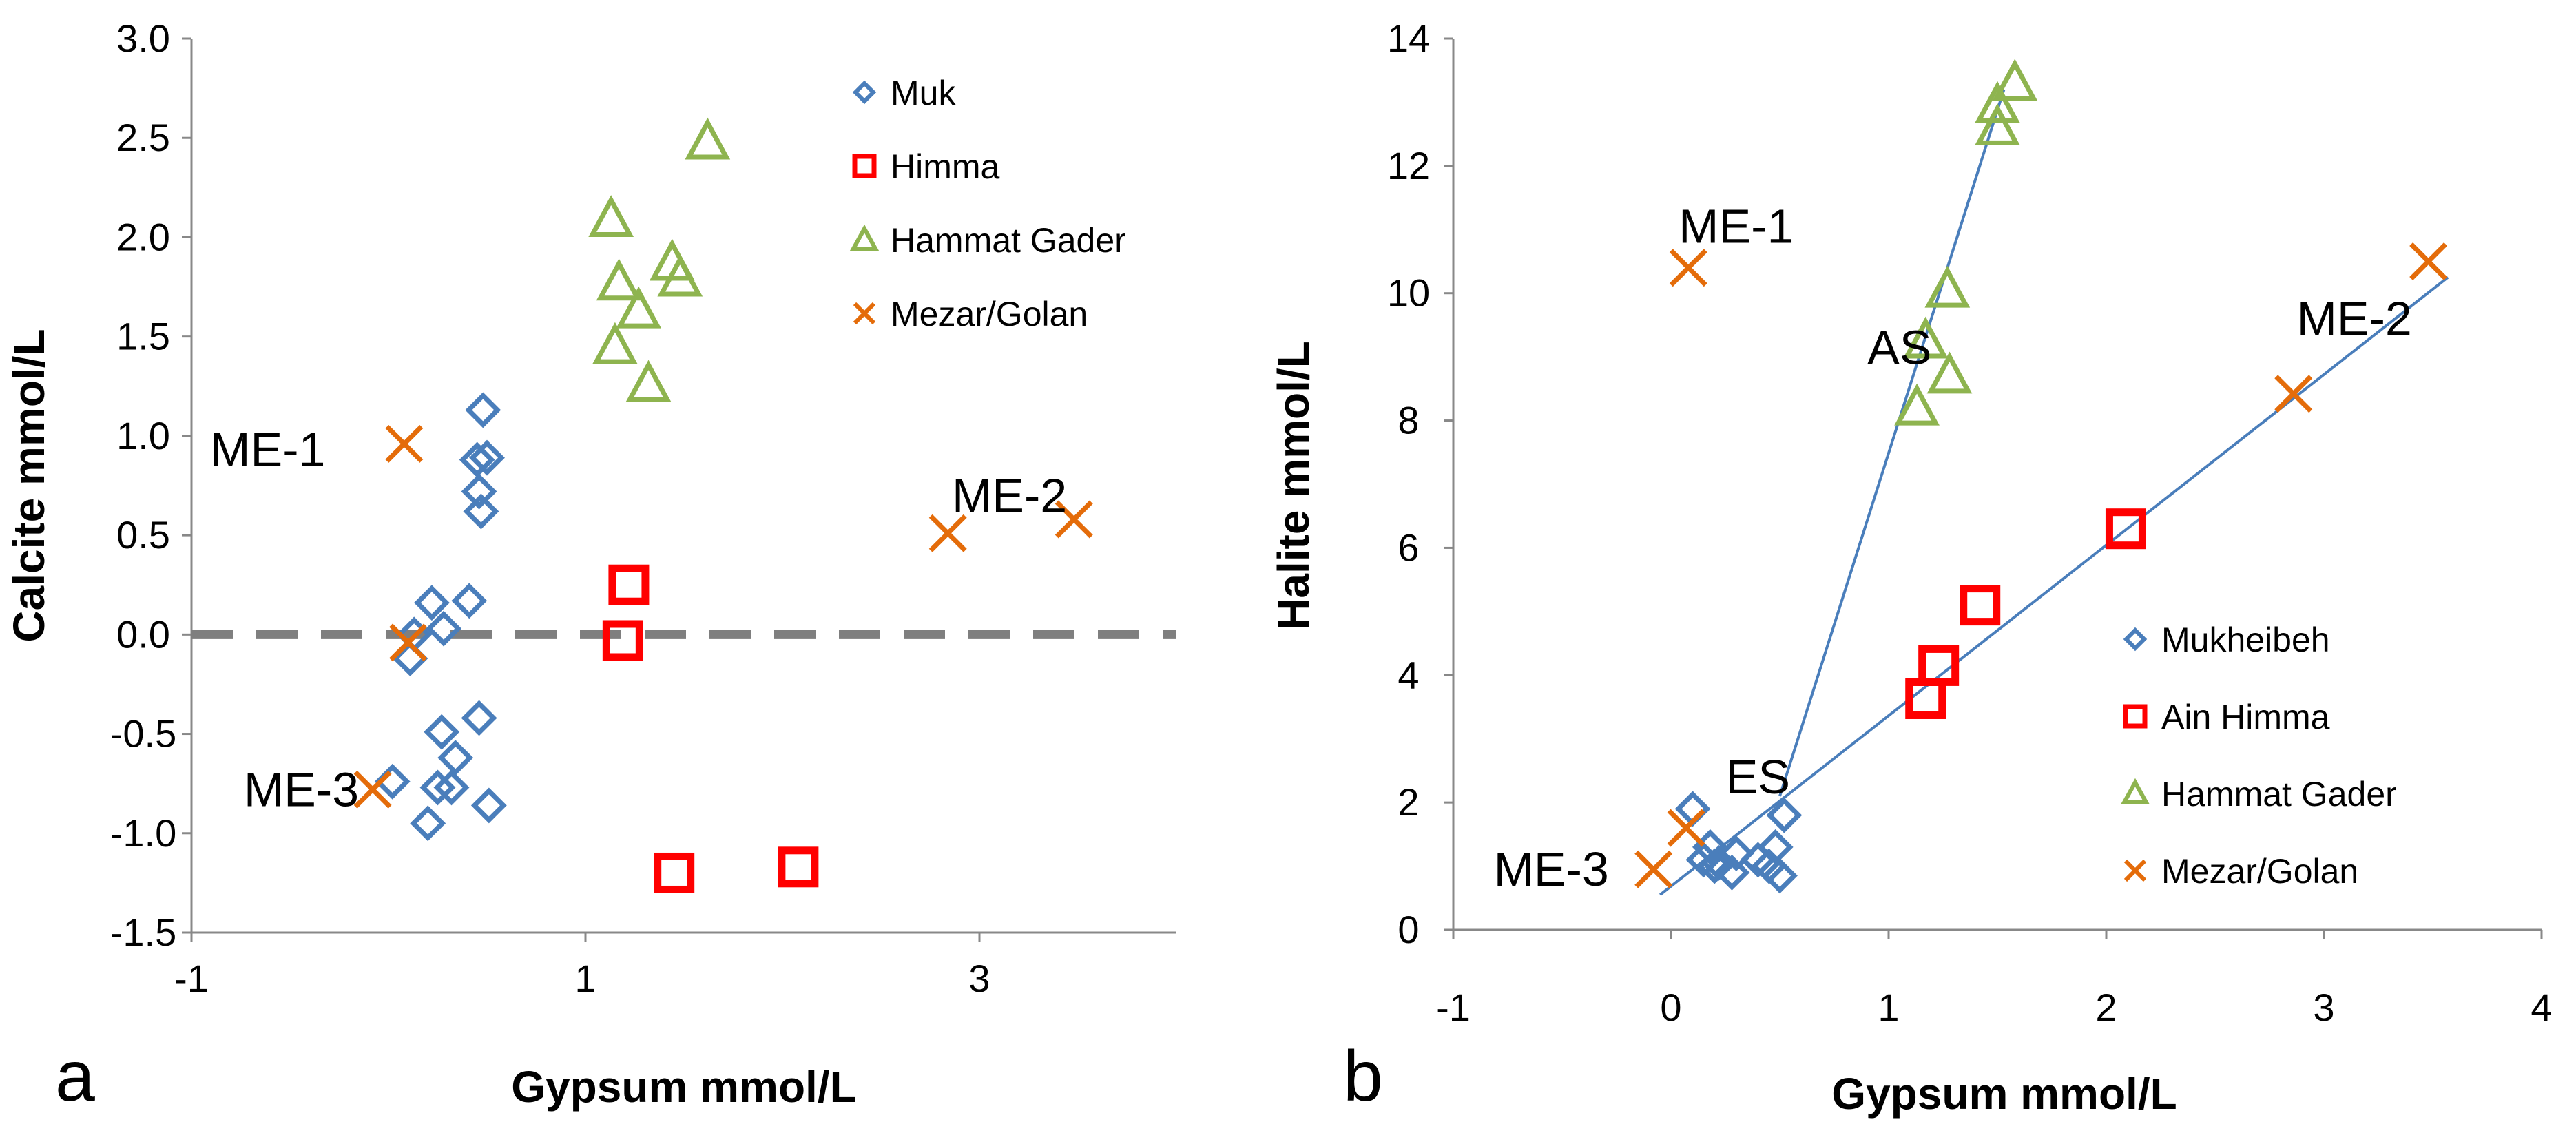  What do you see at coordinates (923, 93) in the screenshot?
I see `legend-entry: Muk` at bounding box center [923, 93].